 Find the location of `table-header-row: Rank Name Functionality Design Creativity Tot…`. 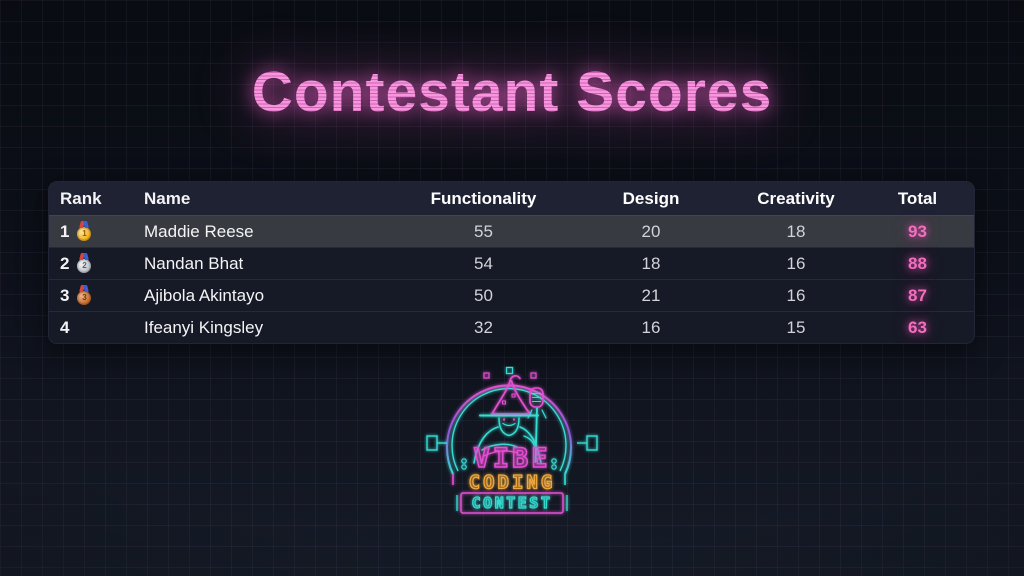

table-header-row: Rank Name Functionality Design Creativity Tot… is located at coordinates (511, 198).